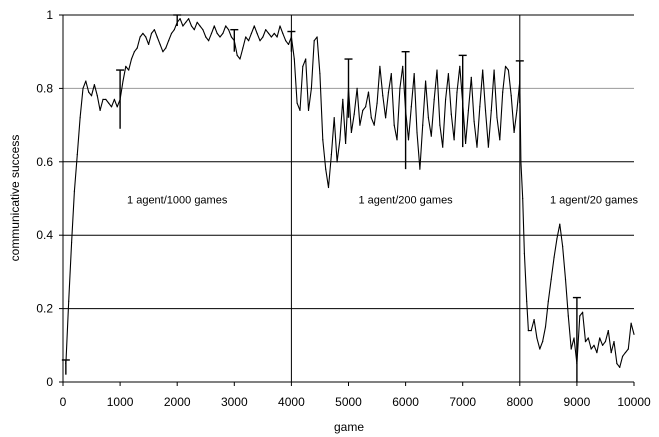  Describe the element at coordinates (177, 201) in the screenshot. I see `phase-annotation-0: 1 agent/1000 games` at that location.